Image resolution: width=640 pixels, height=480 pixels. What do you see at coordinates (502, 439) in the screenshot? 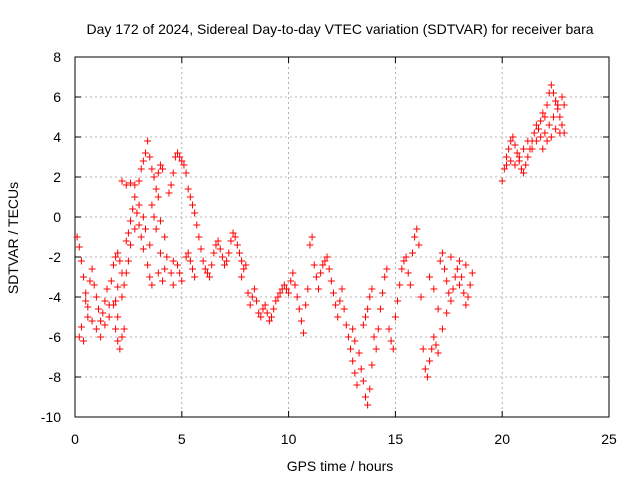
I see `x-tick-label: 20` at bounding box center [502, 439].